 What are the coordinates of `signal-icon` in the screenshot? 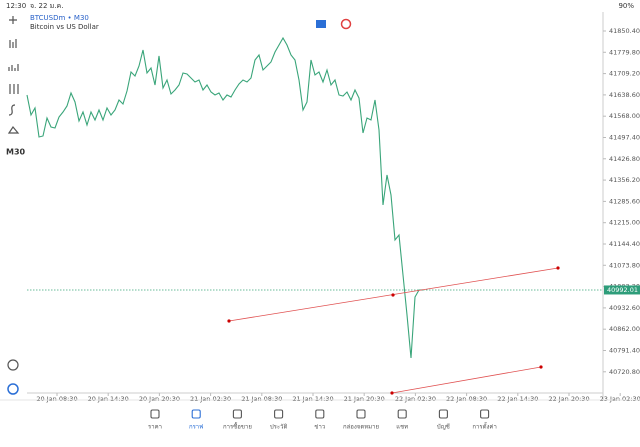 It's located at (346, 24).